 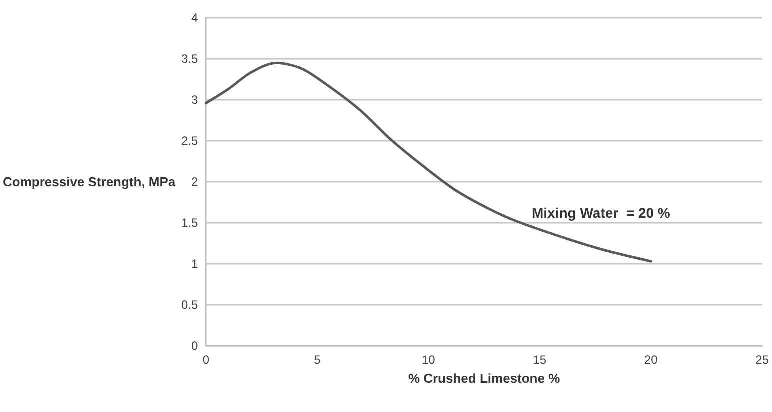 What do you see at coordinates (190, 141) in the screenshot?
I see `y-tick-label: 2.5` at bounding box center [190, 141].